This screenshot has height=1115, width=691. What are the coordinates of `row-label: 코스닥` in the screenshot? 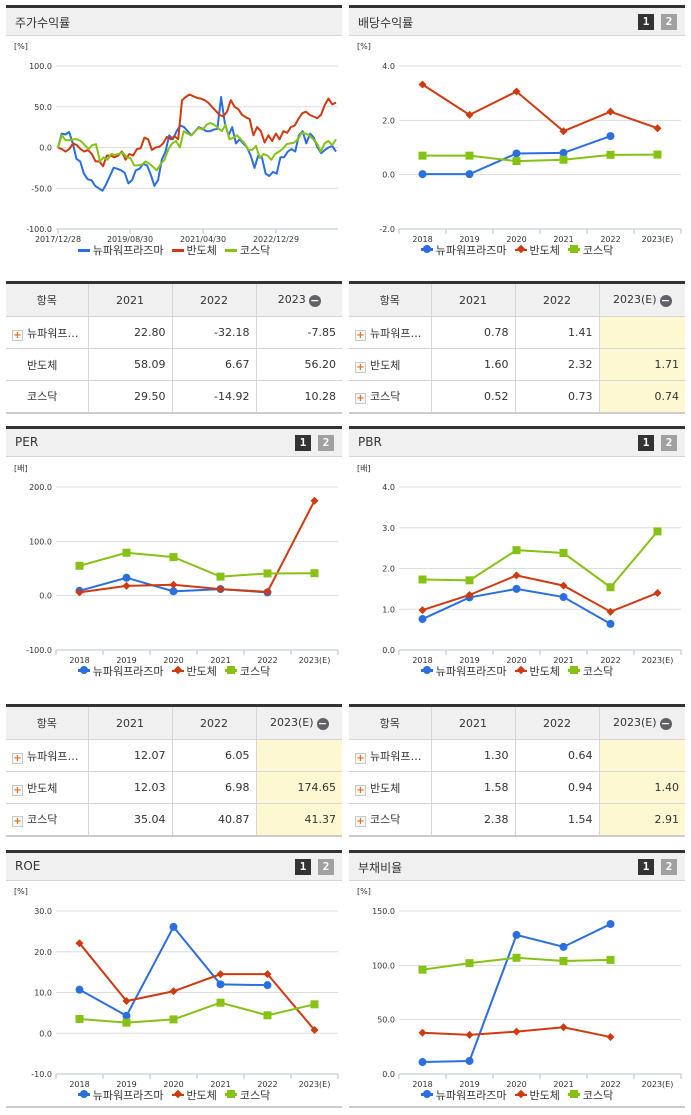 It's located at (47, 396).